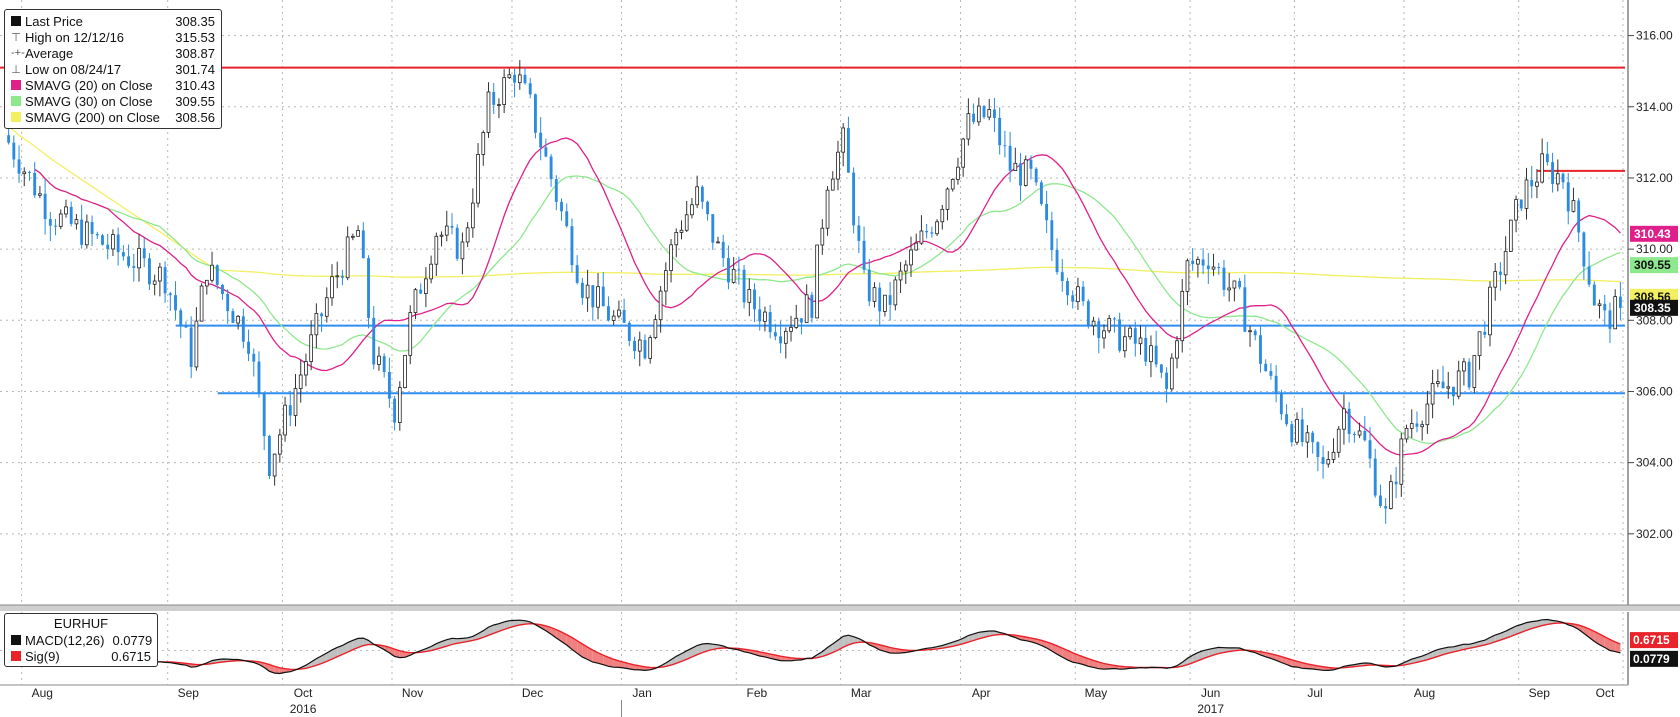  Describe the element at coordinates (16, 117) in the screenshot. I see `legend-swatch` at that location.